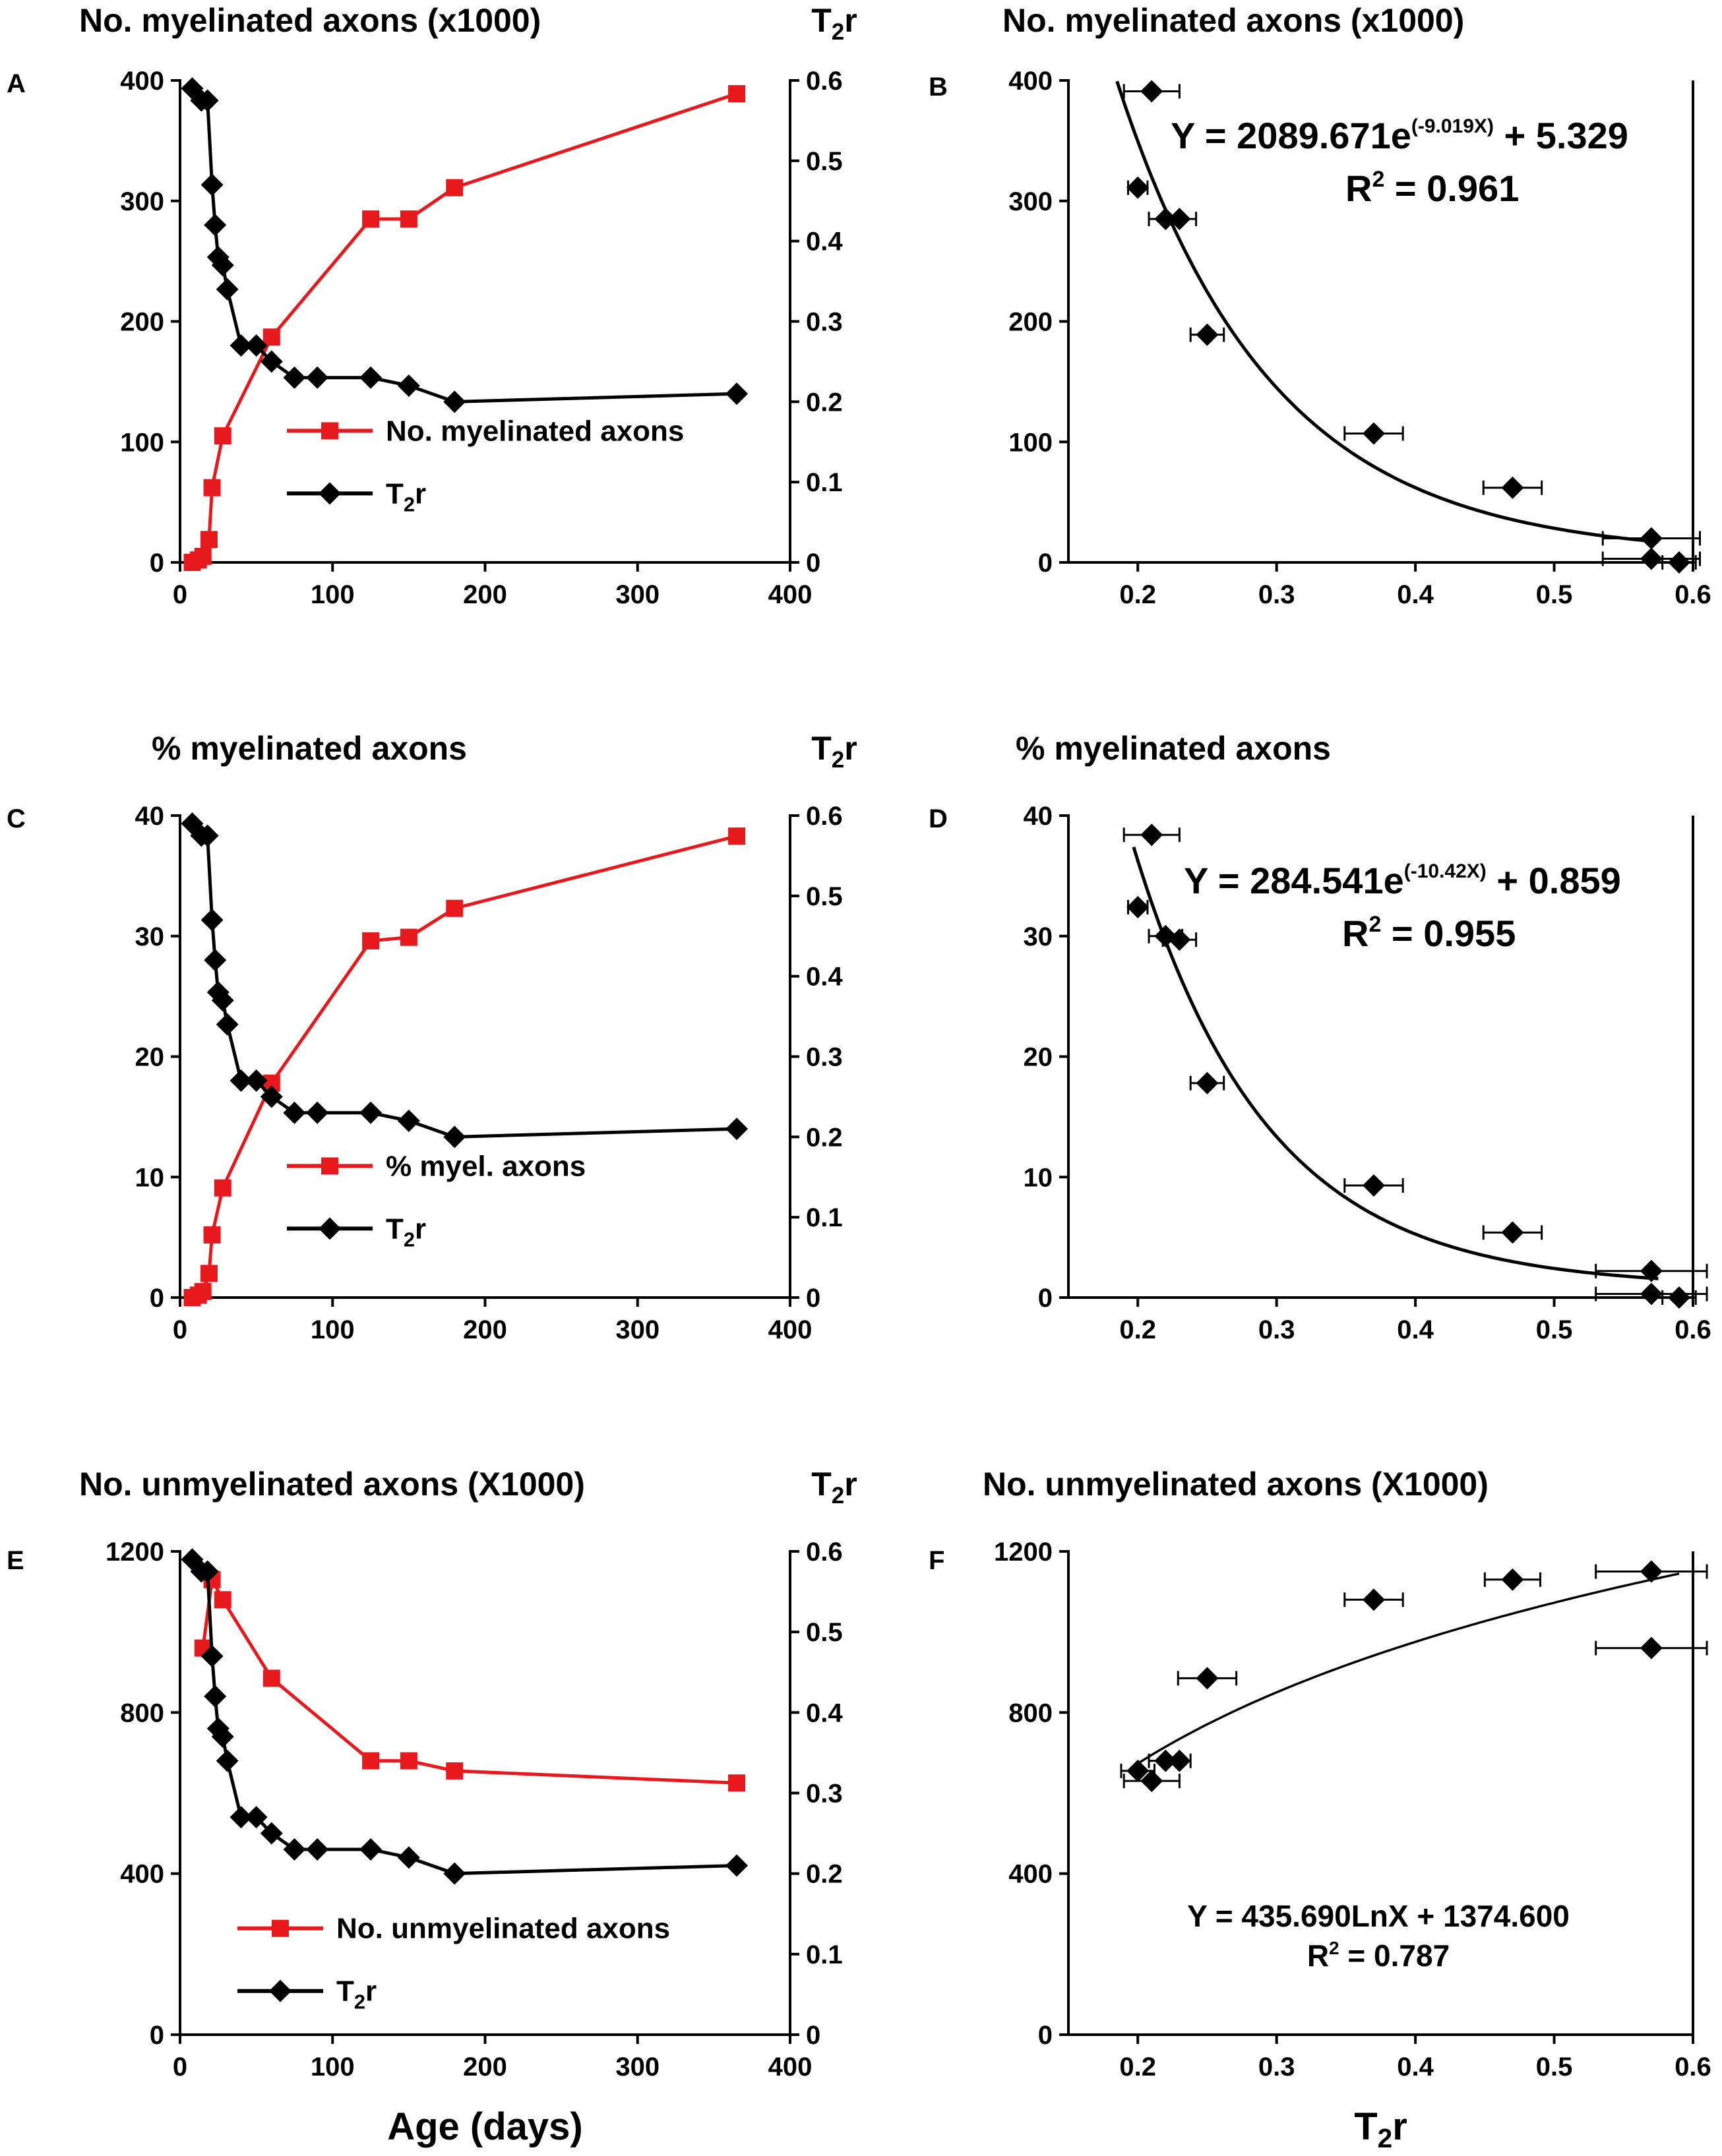 The width and height of the screenshot is (1722, 2156). I want to click on chart-title: % myelinated axons, so click(309, 748).